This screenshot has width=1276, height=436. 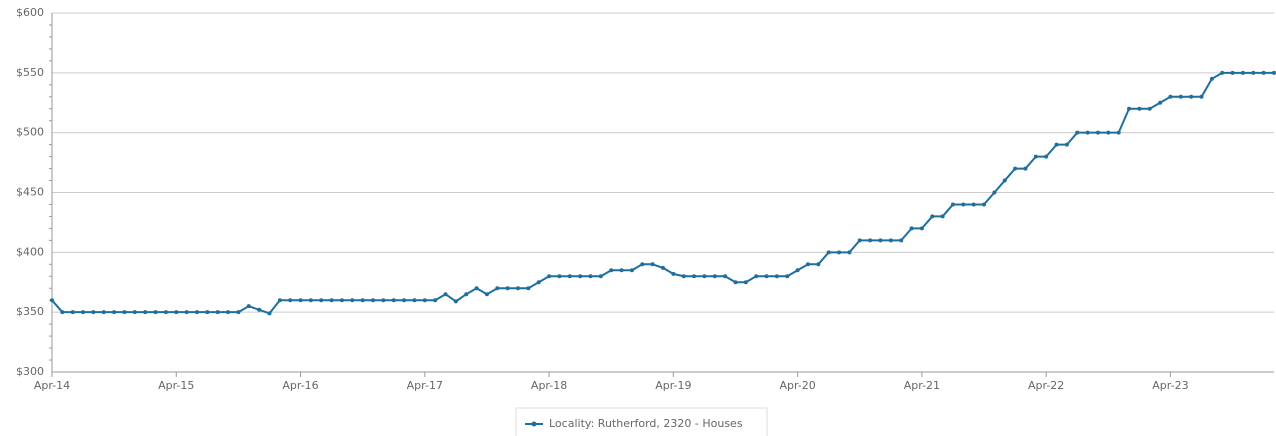 What do you see at coordinates (646, 423) in the screenshot?
I see `legend-label: Locality: Rutherford, 2320 - Houses` at bounding box center [646, 423].